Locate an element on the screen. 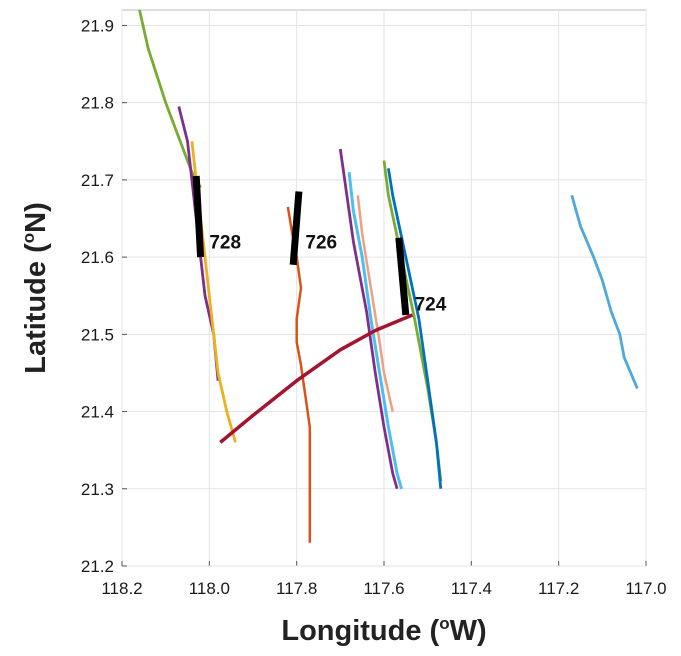 The image size is (681, 656). y-tick-label: 21.3 is located at coordinates (97, 489).